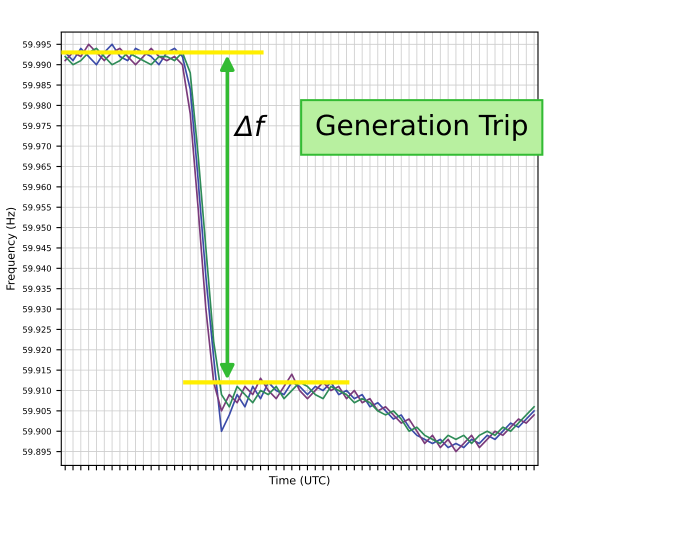 This screenshot has height=535, width=681. Describe the element at coordinates (37, 44) in the screenshot. I see `y-tick-label: 59.995` at that location.